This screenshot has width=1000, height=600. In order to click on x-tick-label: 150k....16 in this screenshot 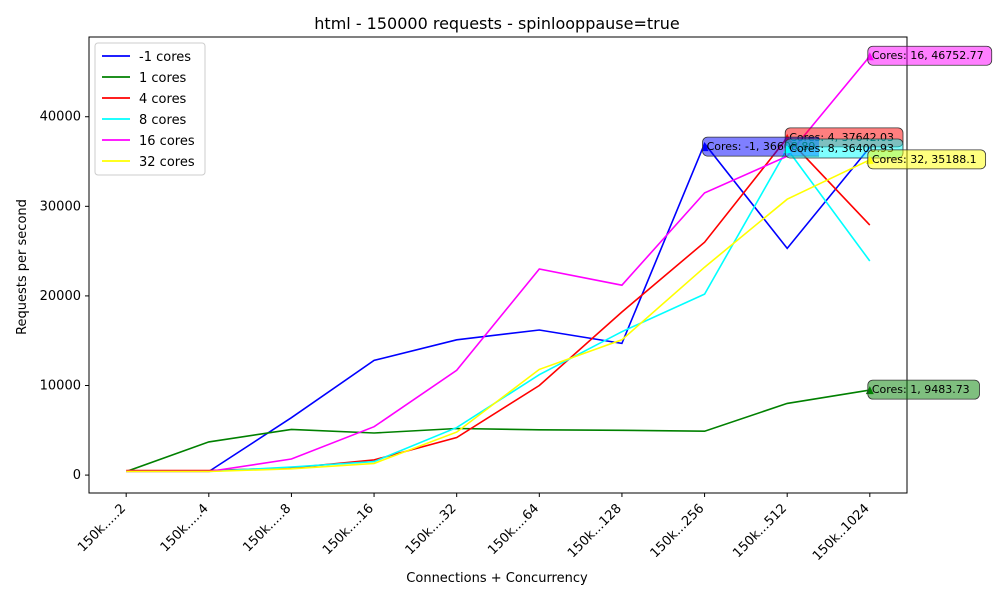, I will do `click(348, 529)`.